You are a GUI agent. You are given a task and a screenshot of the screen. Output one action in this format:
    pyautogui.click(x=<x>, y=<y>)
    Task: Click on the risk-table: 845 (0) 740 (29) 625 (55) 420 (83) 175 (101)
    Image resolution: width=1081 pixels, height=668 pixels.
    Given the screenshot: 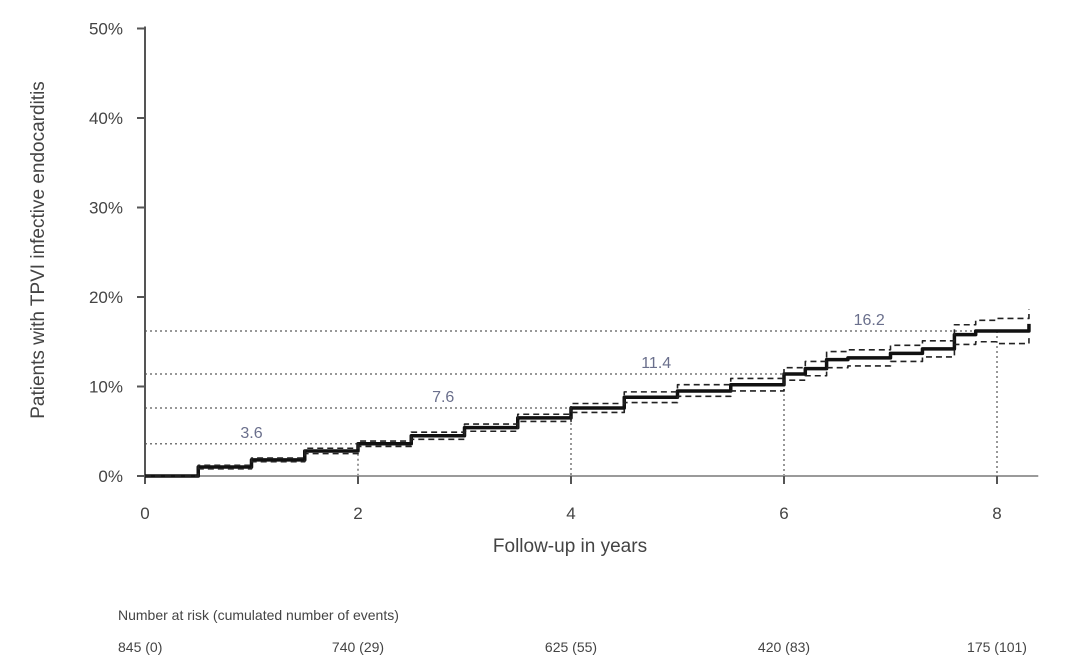 What is the action you would take?
    pyautogui.click(x=572, y=647)
    